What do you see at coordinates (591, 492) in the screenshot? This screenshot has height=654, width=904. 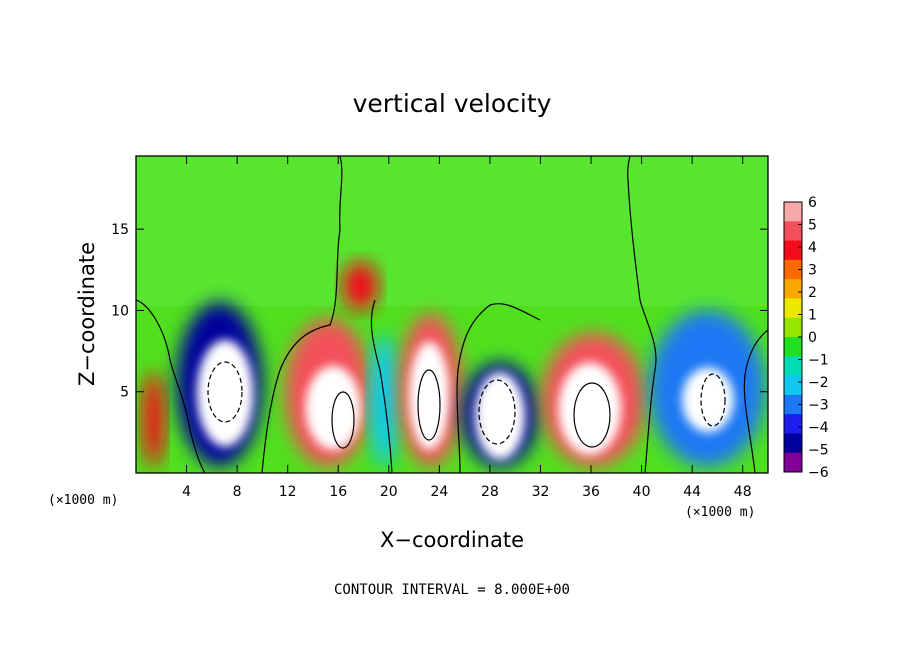 I see `x-tick-label: 36` at bounding box center [591, 492].